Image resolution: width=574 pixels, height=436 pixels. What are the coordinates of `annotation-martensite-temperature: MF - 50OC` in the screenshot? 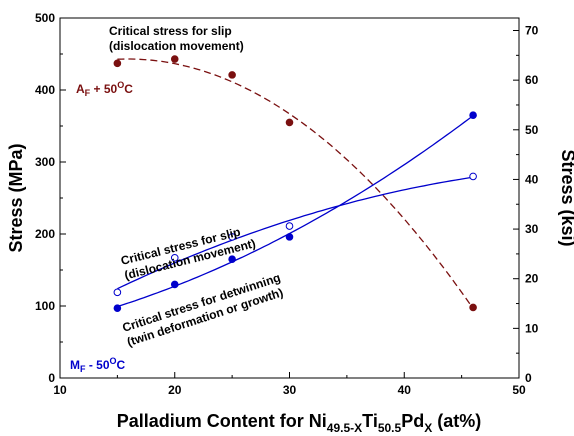 It's located at (98, 365).